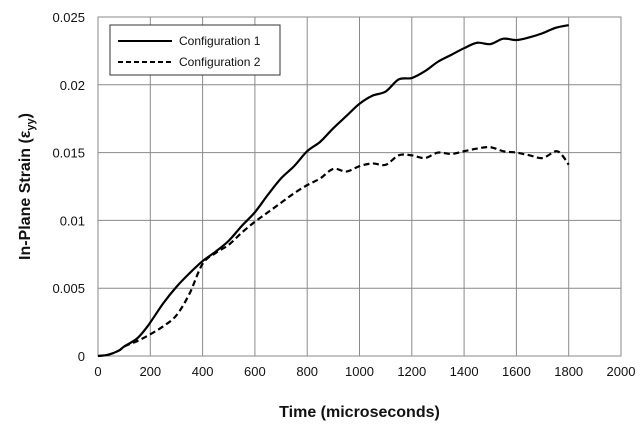  Describe the element at coordinates (97, 371) in the screenshot. I see `x-tick-label: 0` at that location.